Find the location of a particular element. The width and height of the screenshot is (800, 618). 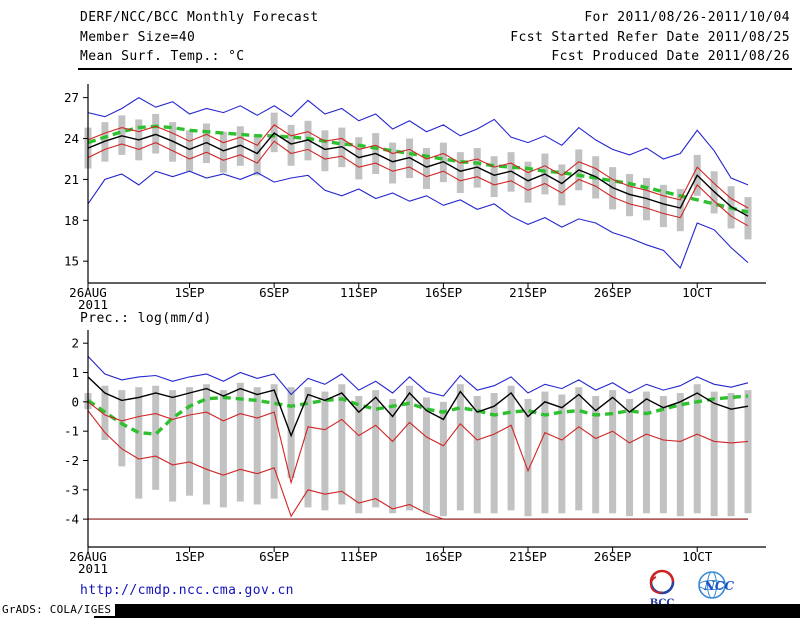

temp-y-tick-label: 27 is located at coordinates (71, 97).